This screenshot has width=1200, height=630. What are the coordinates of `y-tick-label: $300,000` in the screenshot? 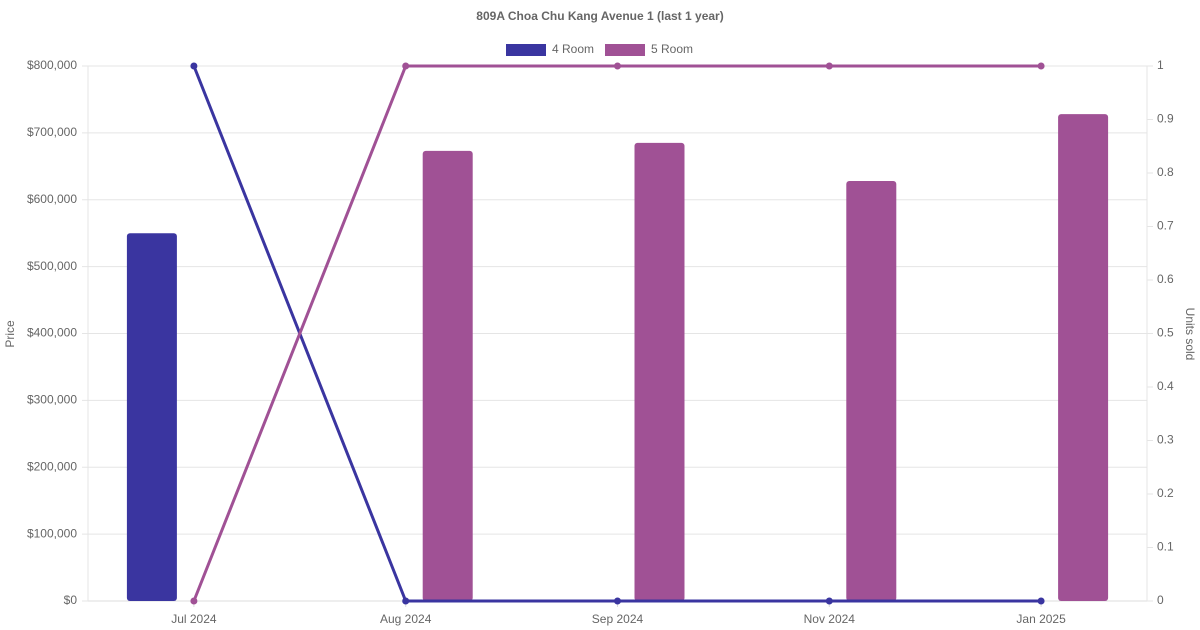 It's located at (52, 400).